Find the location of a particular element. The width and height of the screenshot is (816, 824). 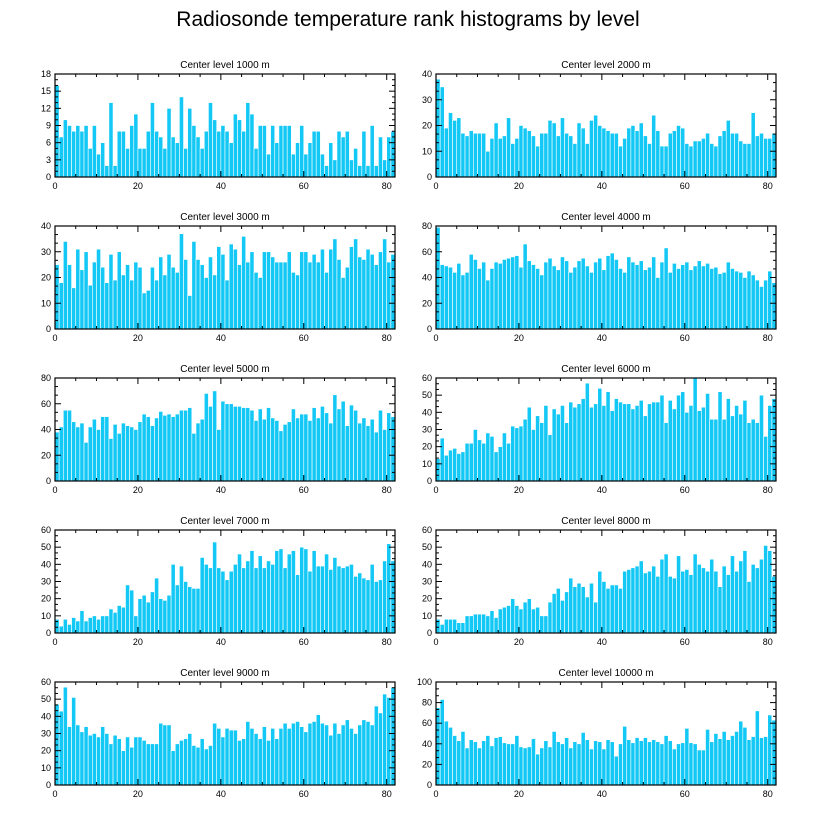

y-tick-label: 12 is located at coordinates (46, 108).